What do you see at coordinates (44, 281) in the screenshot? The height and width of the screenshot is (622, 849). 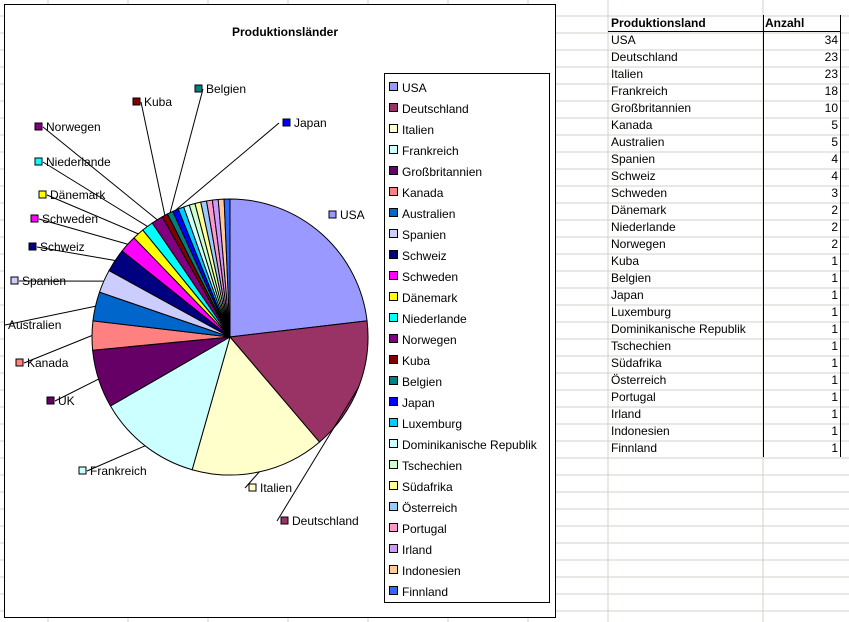 I see `slice-label-text-8: Spanien` at bounding box center [44, 281].